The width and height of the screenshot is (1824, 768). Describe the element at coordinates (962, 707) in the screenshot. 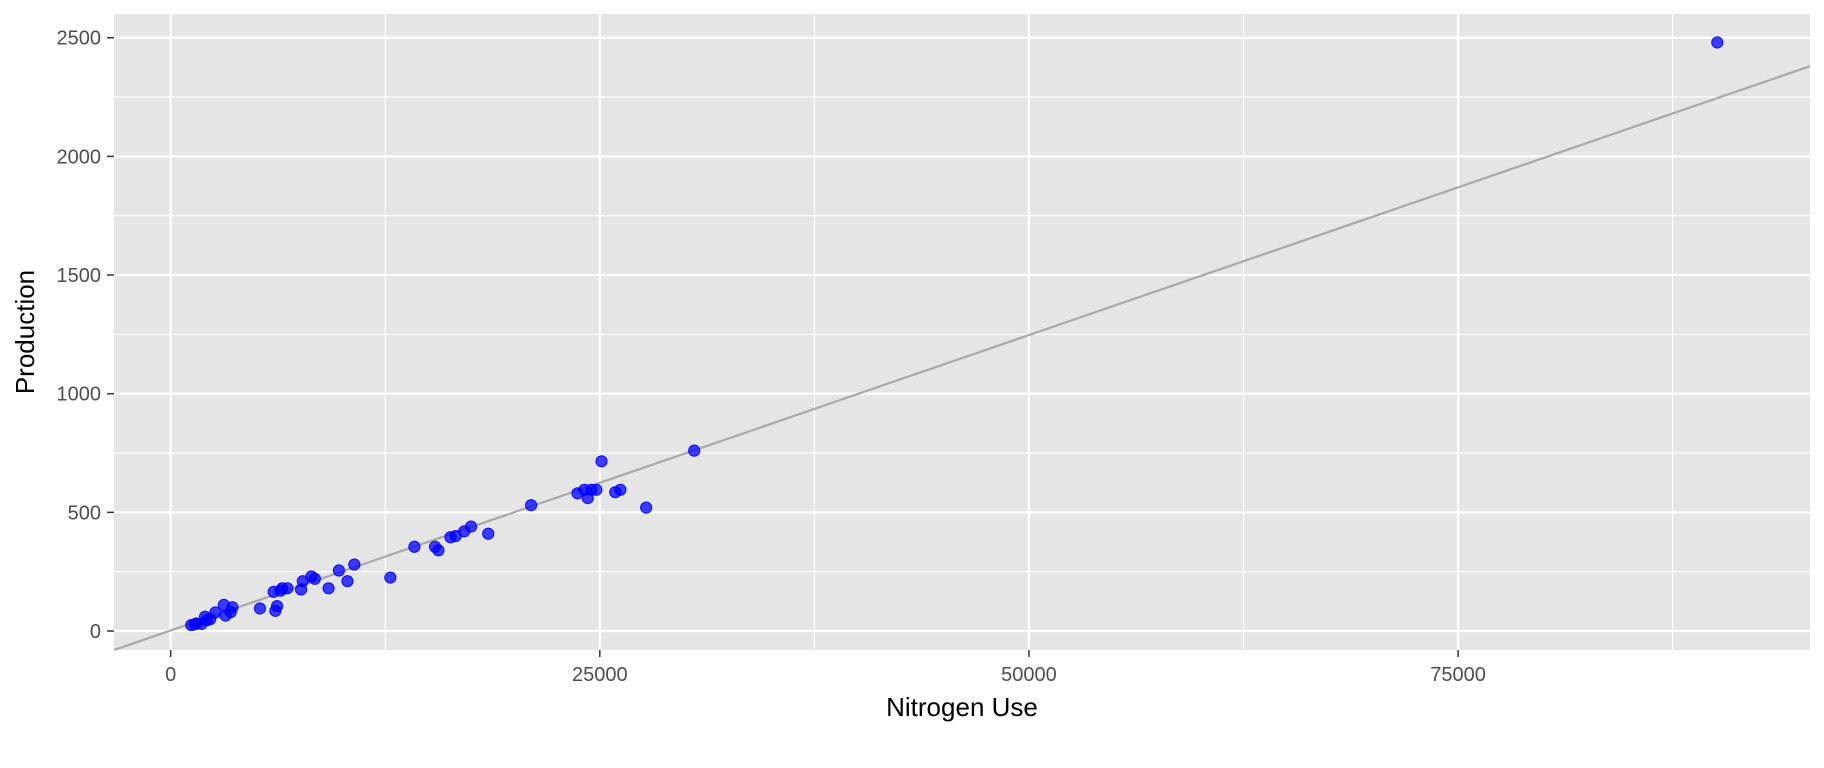

I see `x-axis-title: Nitrogen Use` at that location.